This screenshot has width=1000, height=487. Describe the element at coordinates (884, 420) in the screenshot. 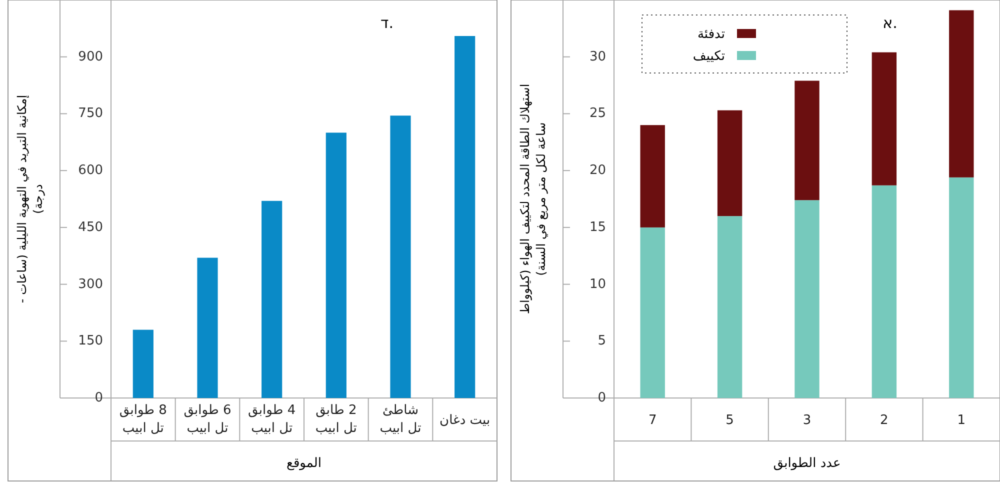

I see `x-tick-label: 2` at that location.